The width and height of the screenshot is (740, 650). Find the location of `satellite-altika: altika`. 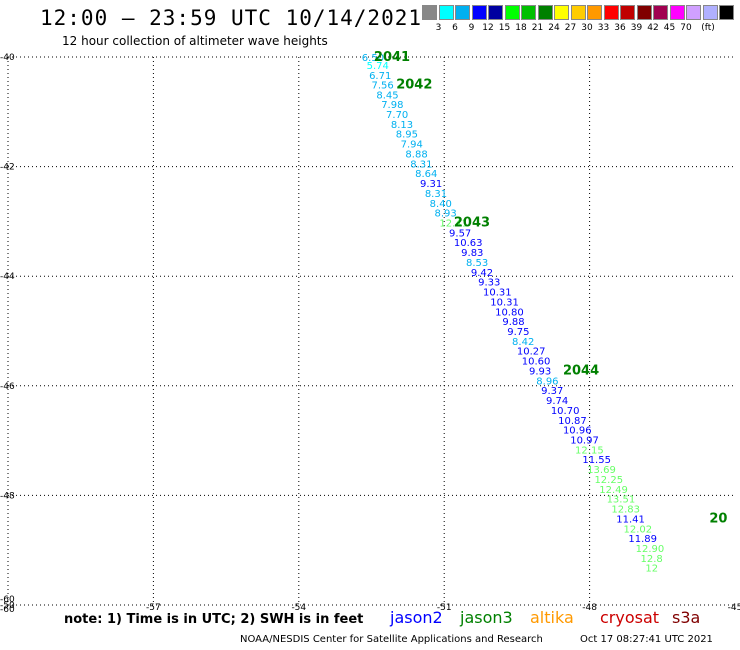

satellite-altika: altika is located at coordinates (552, 617).